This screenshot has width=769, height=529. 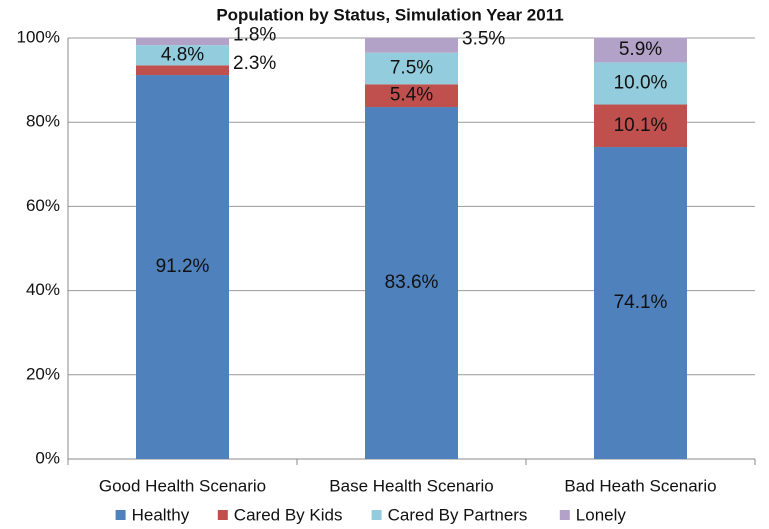 I want to click on value-label: 10.0%, so click(x=641, y=82).